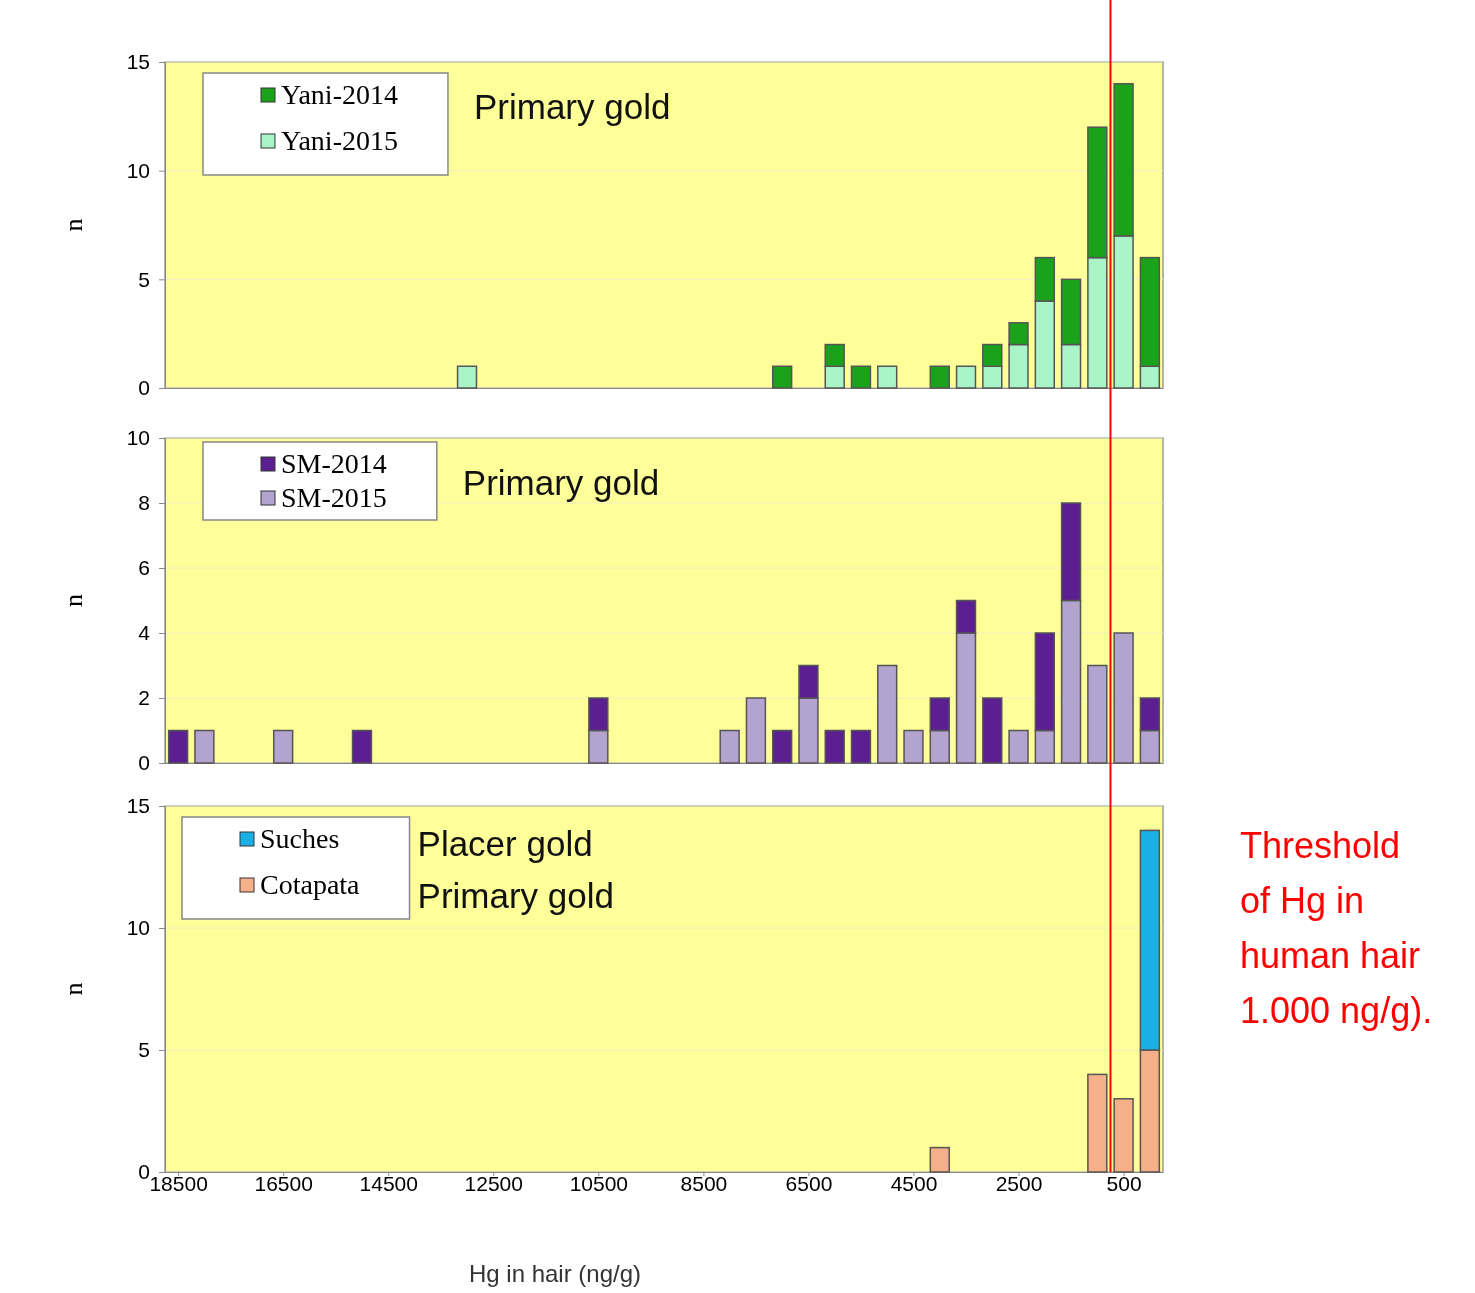 This screenshot has height=1293, width=1475. Describe the element at coordinates (704, 1183) in the screenshot. I see `x-tick-label: 8500` at that location.